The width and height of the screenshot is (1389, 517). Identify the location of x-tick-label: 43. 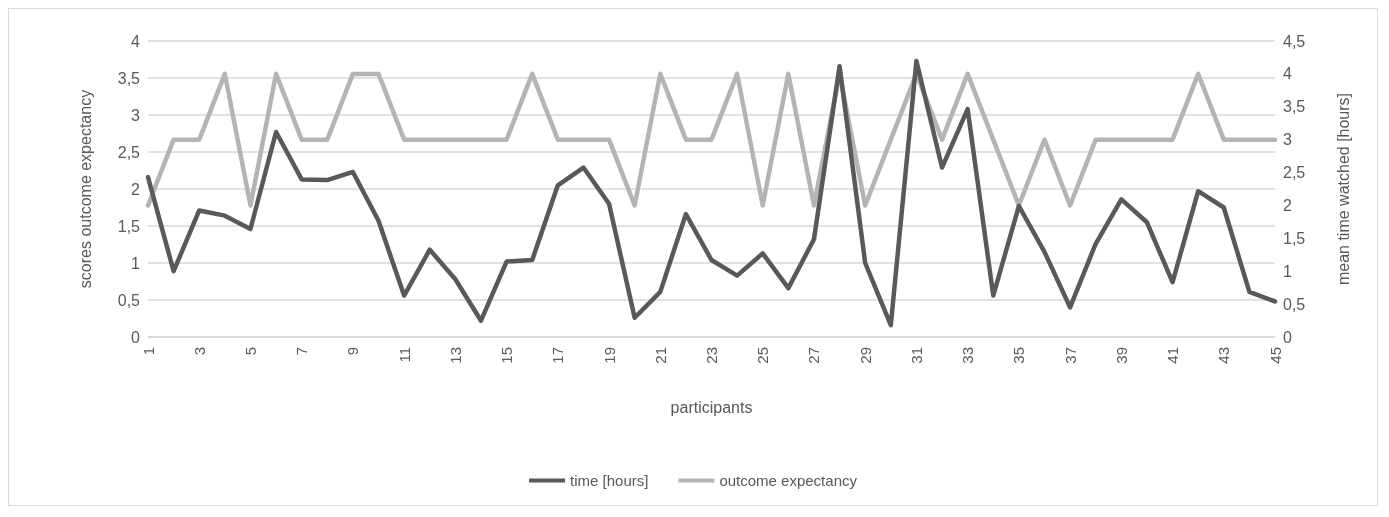
(1224, 355).